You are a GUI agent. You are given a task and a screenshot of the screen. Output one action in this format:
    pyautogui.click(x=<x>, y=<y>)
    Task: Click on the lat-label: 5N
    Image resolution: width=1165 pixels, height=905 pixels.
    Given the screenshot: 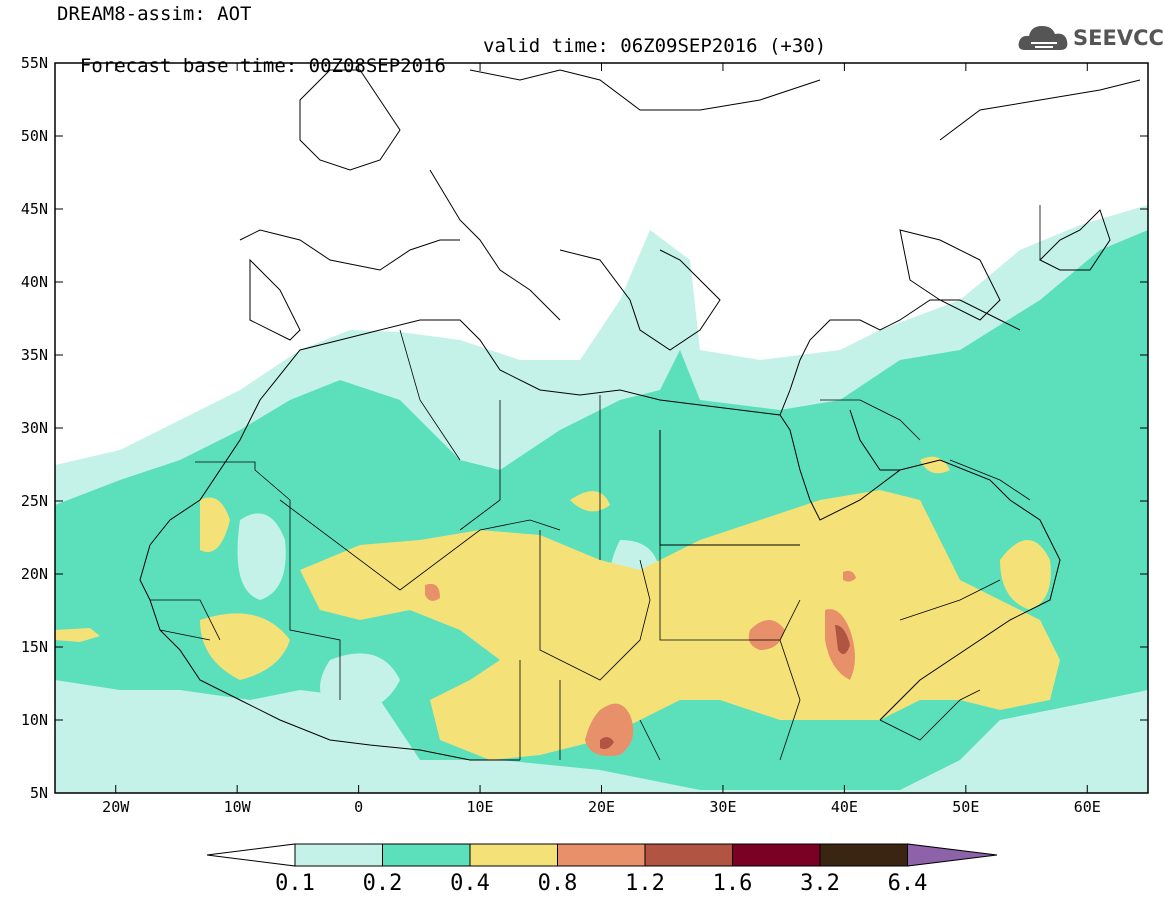 What is the action you would take?
    pyautogui.click(x=39, y=793)
    